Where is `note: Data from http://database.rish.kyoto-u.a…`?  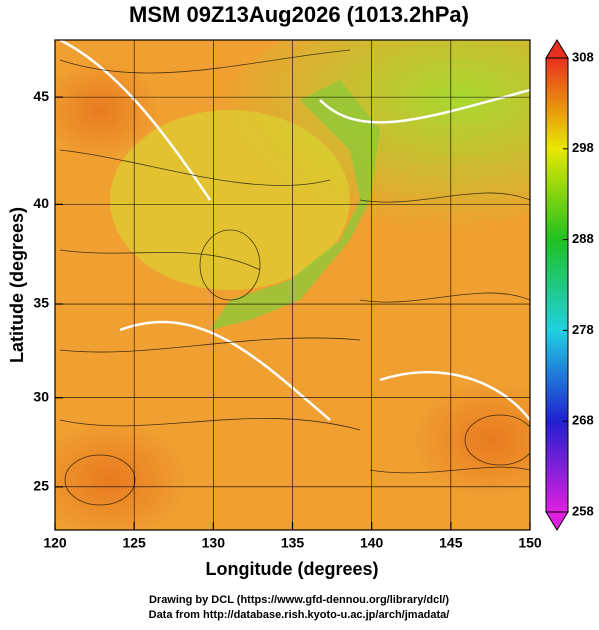
note: Data from http://database.rish.kyoto-u.a… is located at coordinates (299, 615).